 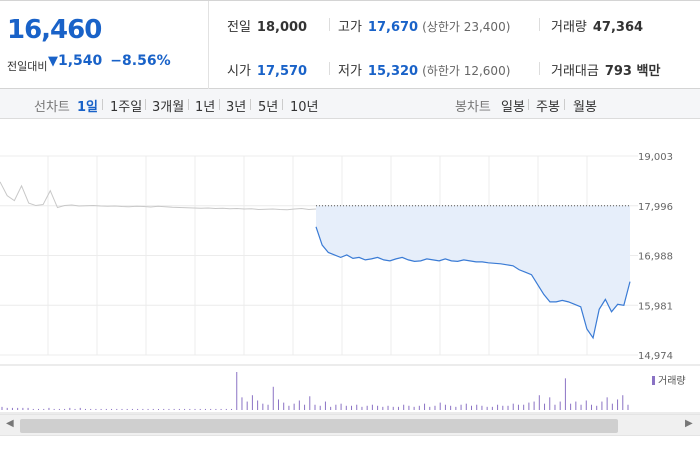 I want to click on upper-limit: (상한가 23,400), so click(x=466, y=27).